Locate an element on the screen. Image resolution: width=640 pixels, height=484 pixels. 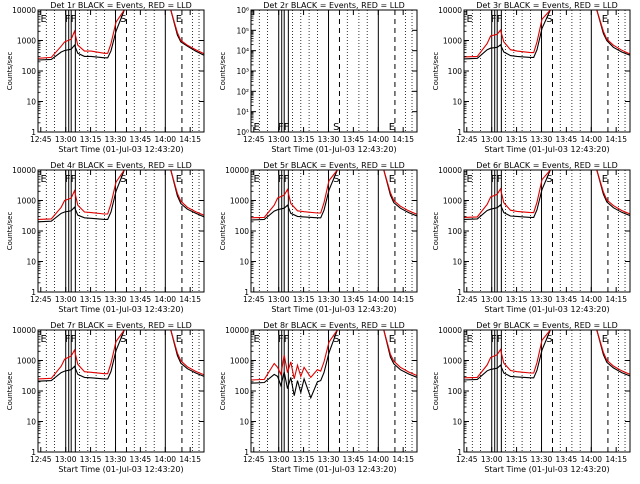
panel-title: Det 1r BLACK = Events, RED = LLD is located at coordinates (121, 5).